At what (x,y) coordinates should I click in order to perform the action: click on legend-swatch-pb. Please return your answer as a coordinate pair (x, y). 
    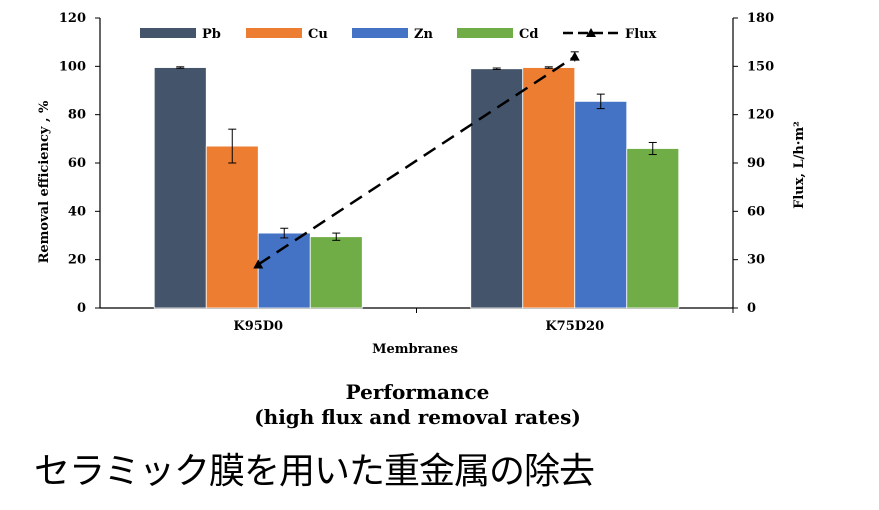
    Looking at the image, I should click on (168, 33).